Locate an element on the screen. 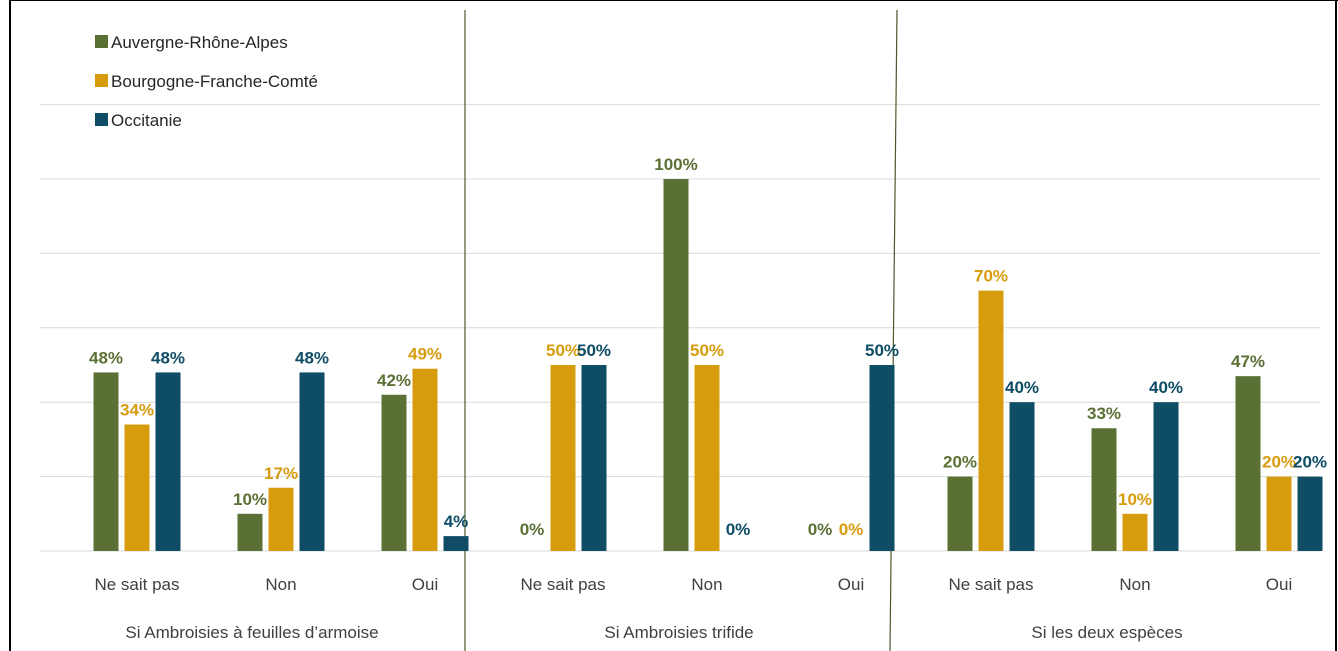  group-label: Si Ambroisies trifide is located at coordinates (678, 632).